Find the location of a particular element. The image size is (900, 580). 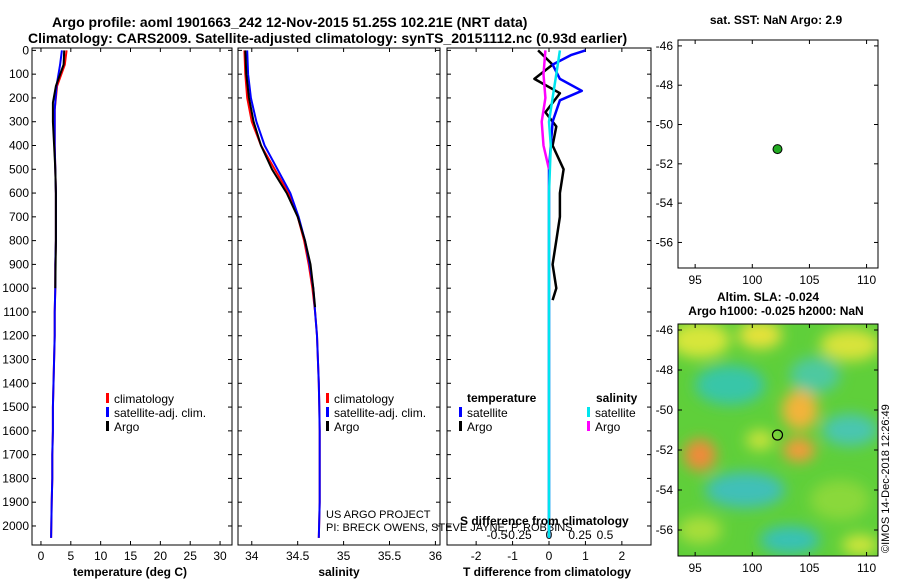

depth-tick-label: 800 is located at coordinates (19, 241).